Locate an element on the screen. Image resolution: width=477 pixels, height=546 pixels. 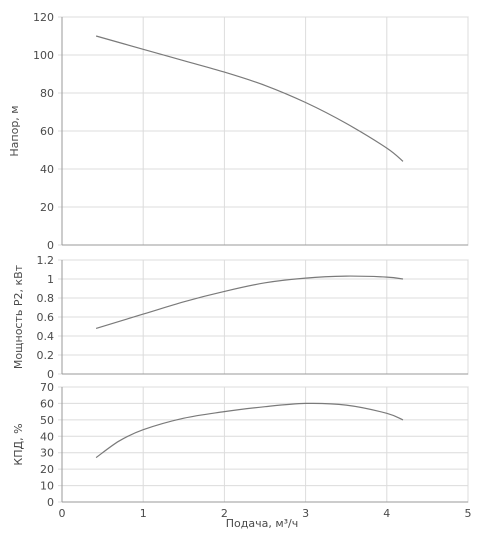
y-tick-label: 100 is located at coordinates (43, 55).